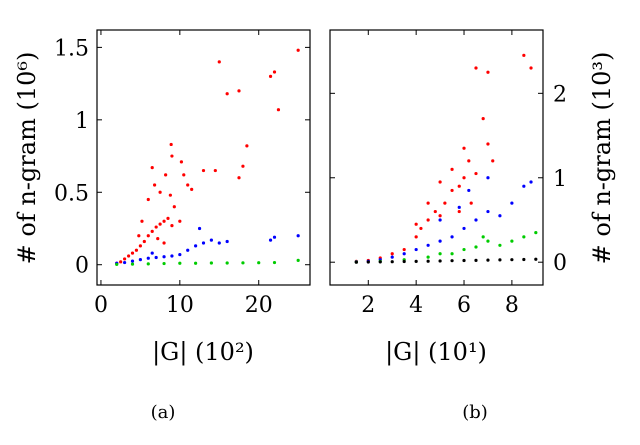  I want to click on panel-b-marks, so click(446, 158).